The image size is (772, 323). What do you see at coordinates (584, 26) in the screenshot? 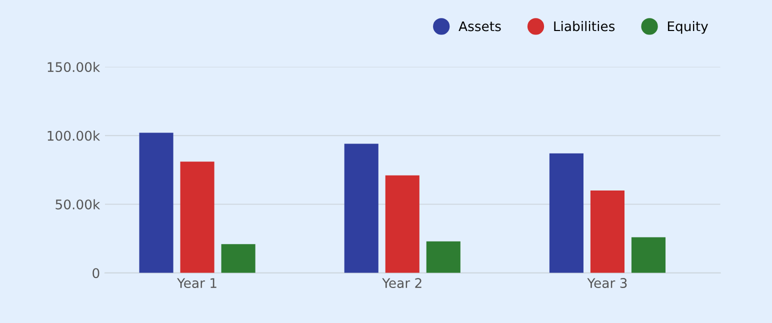
I see `legend-label: Liabilities` at bounding box center [584, 26].